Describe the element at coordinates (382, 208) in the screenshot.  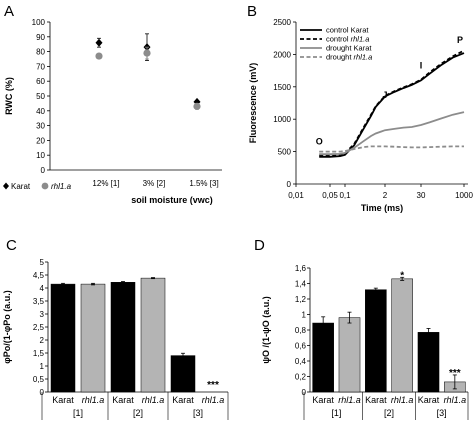
I see `x-axis-label: Time (ms)` at that location.